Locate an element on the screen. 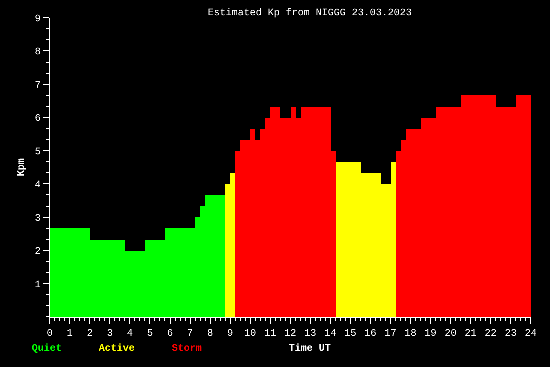  x-tick-label: 11 is located at coordinates (270, 334).